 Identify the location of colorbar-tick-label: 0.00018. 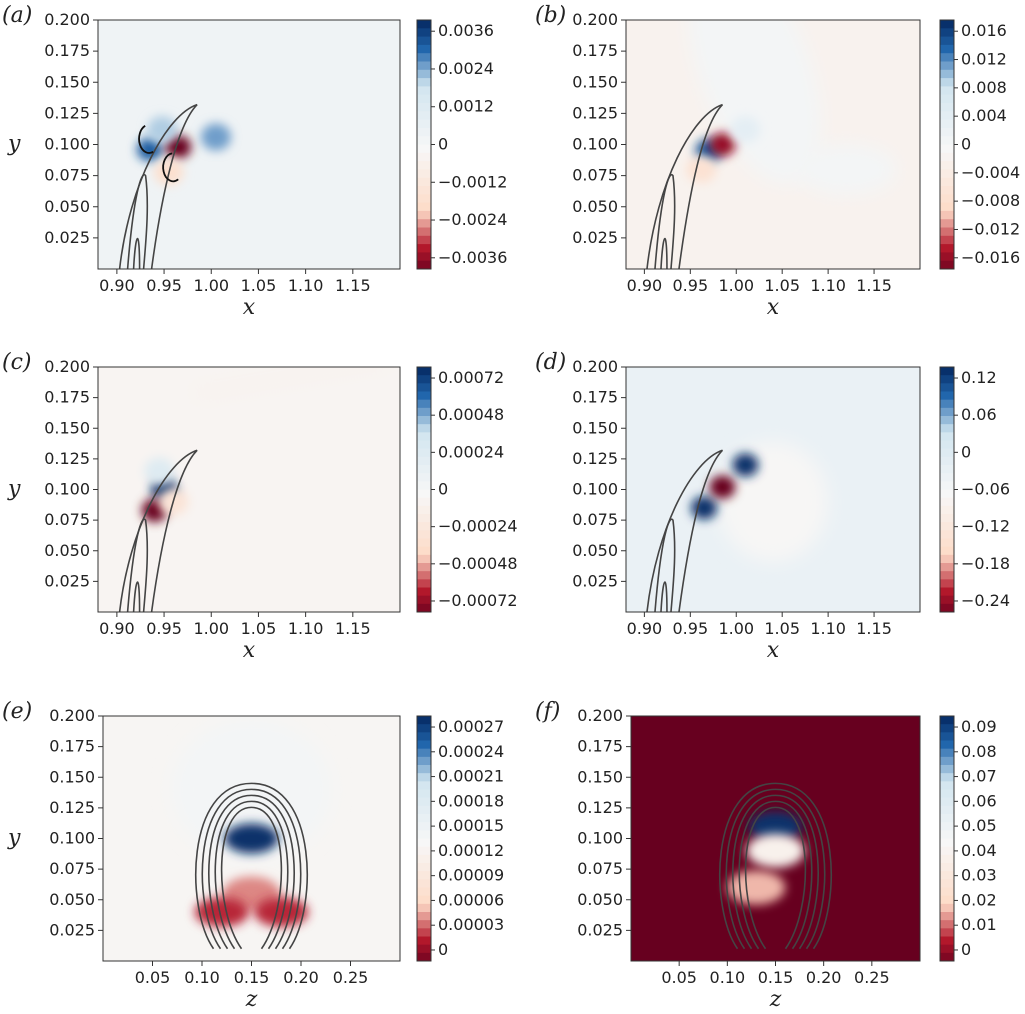
(471, 800).